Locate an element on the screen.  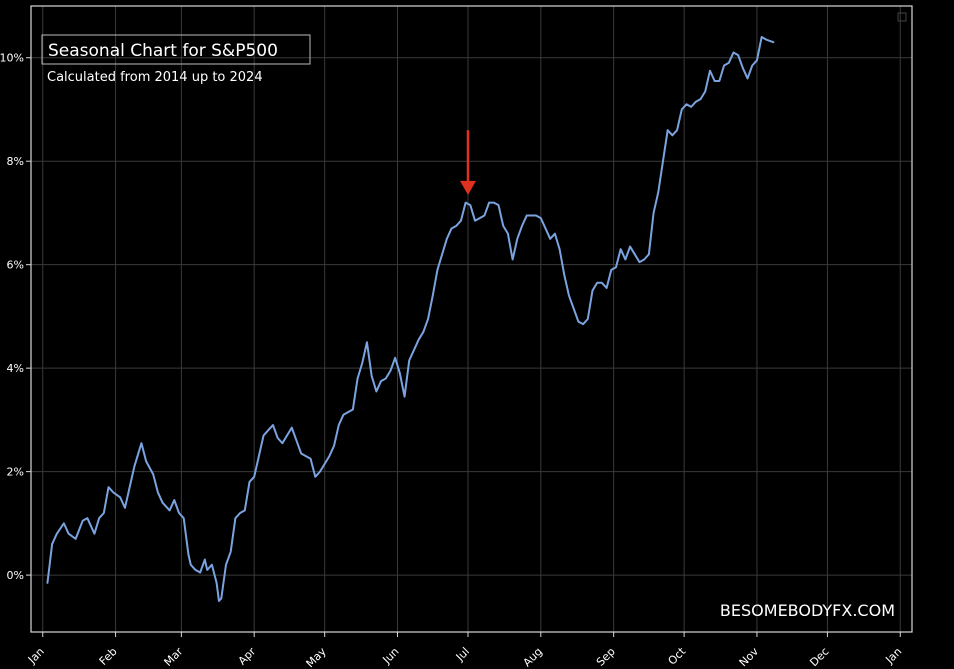
y-tick-label: 6% is located at coordinates (15, 265).